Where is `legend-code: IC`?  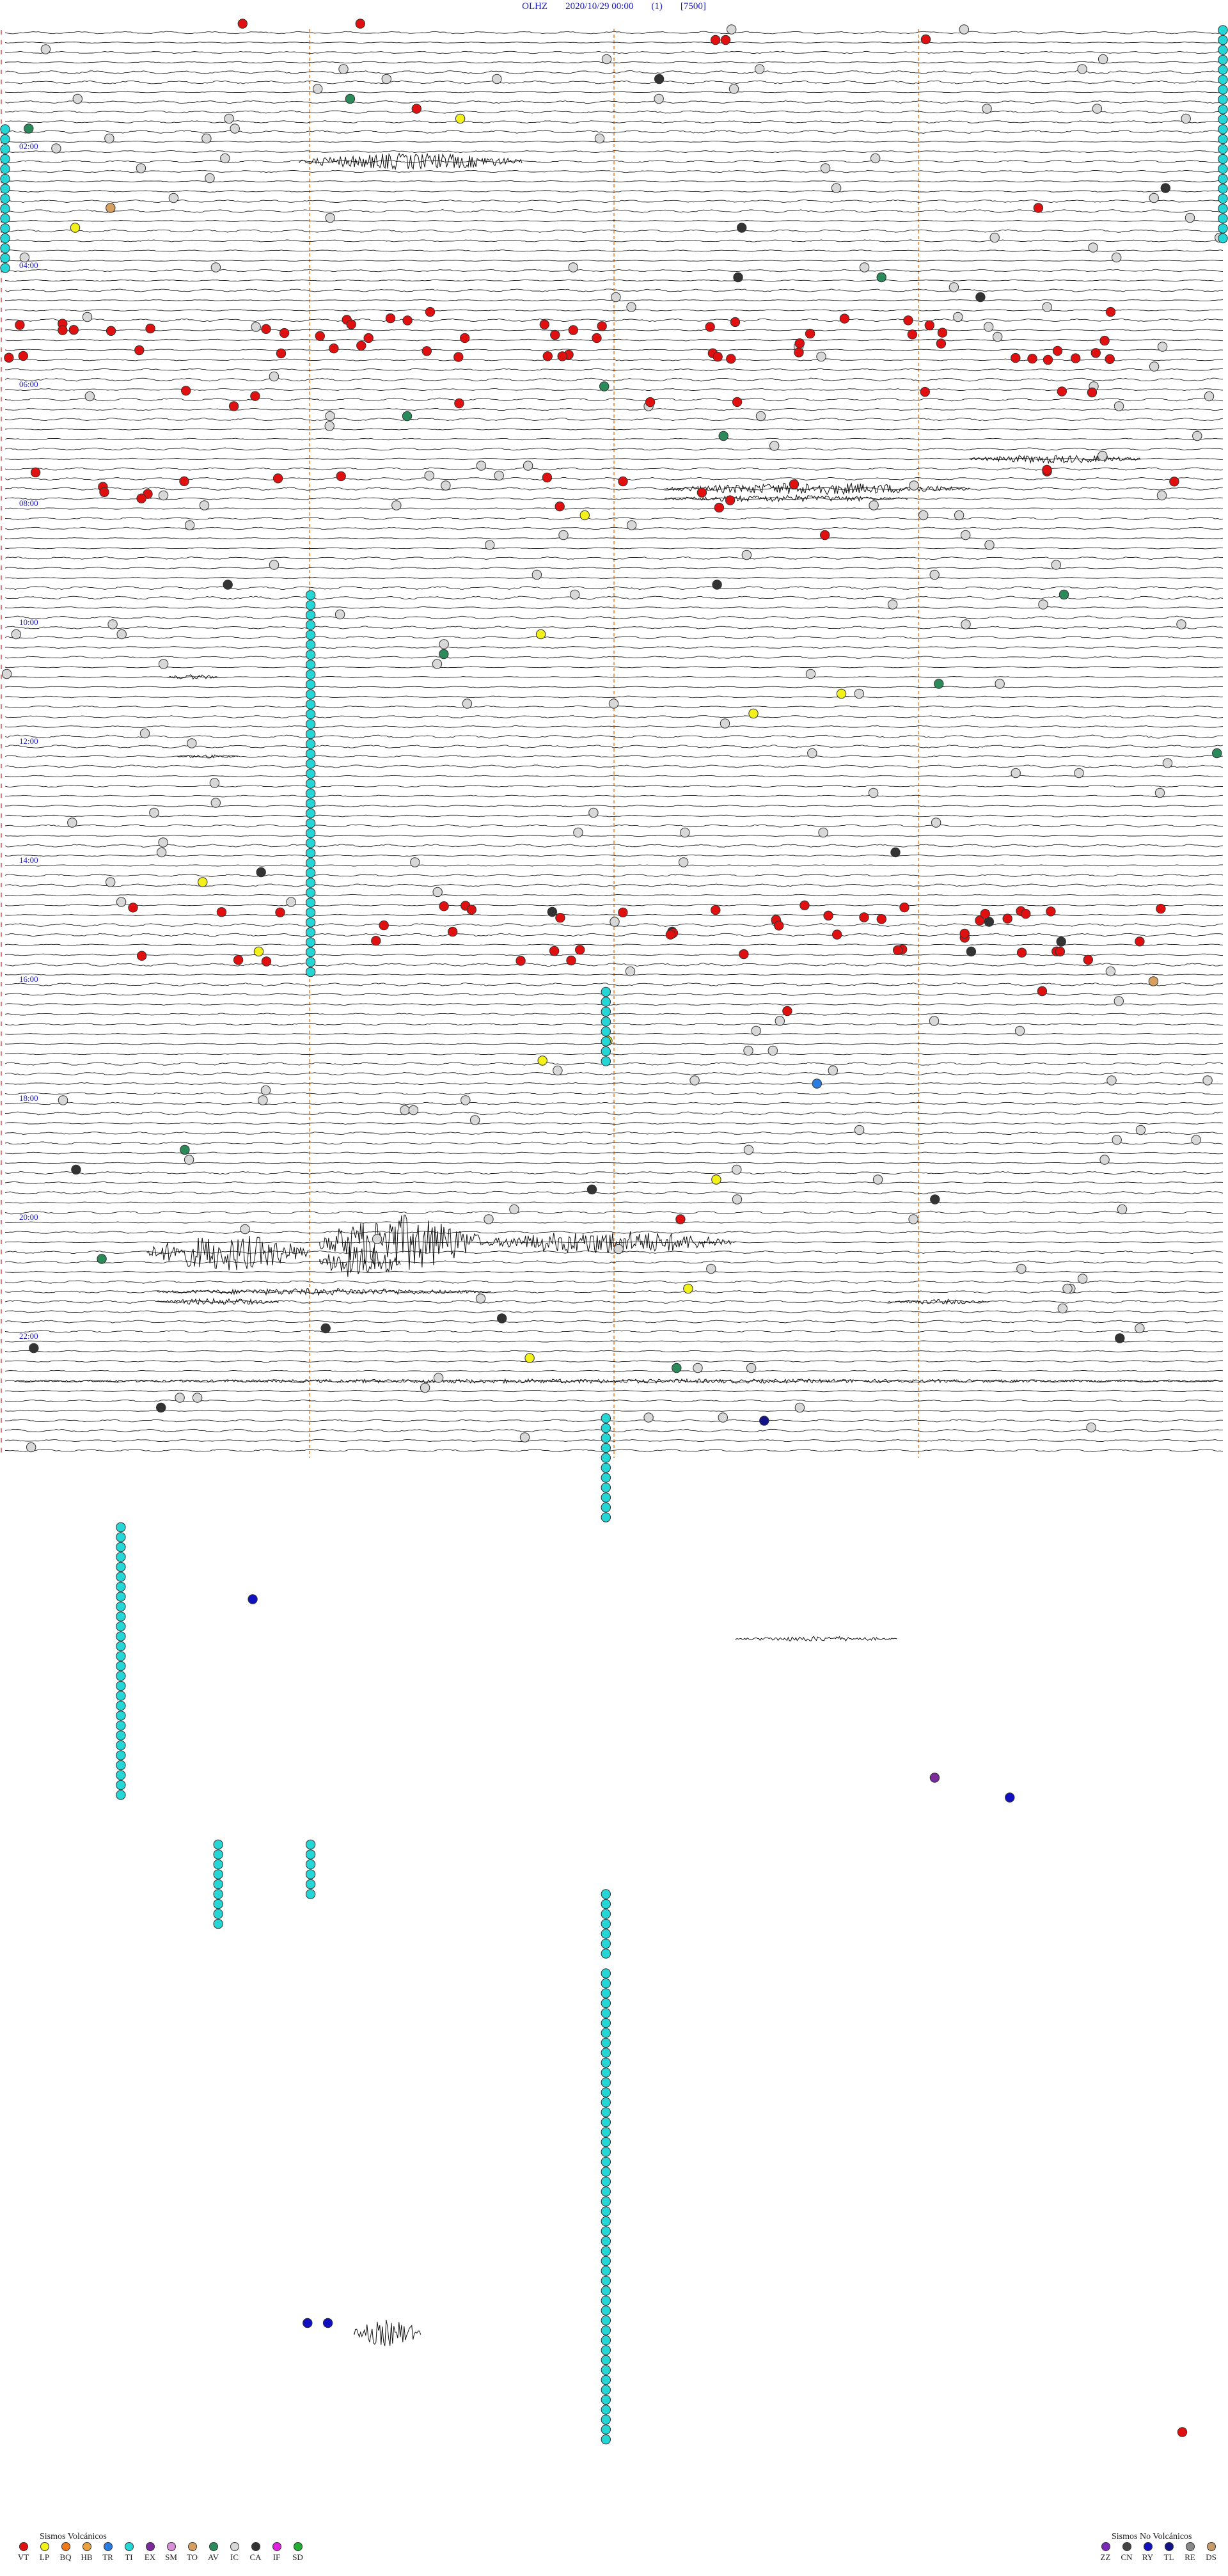
legend-code: IC is located at coordinates (234, 2557).